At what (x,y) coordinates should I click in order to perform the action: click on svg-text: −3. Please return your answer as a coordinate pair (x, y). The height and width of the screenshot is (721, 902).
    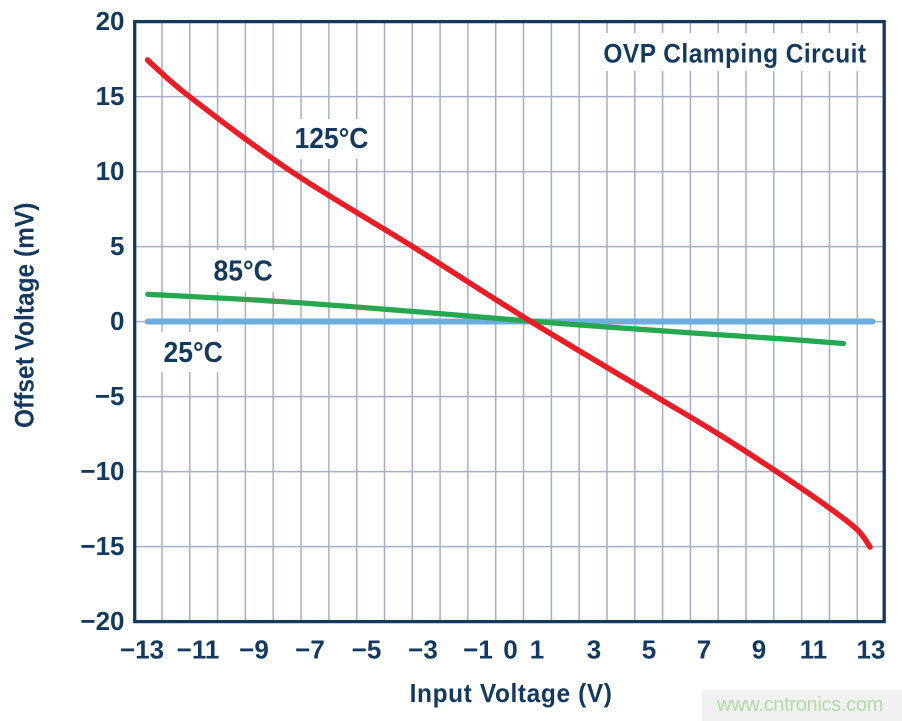
    Looking at the image, I should click on (423, 650).